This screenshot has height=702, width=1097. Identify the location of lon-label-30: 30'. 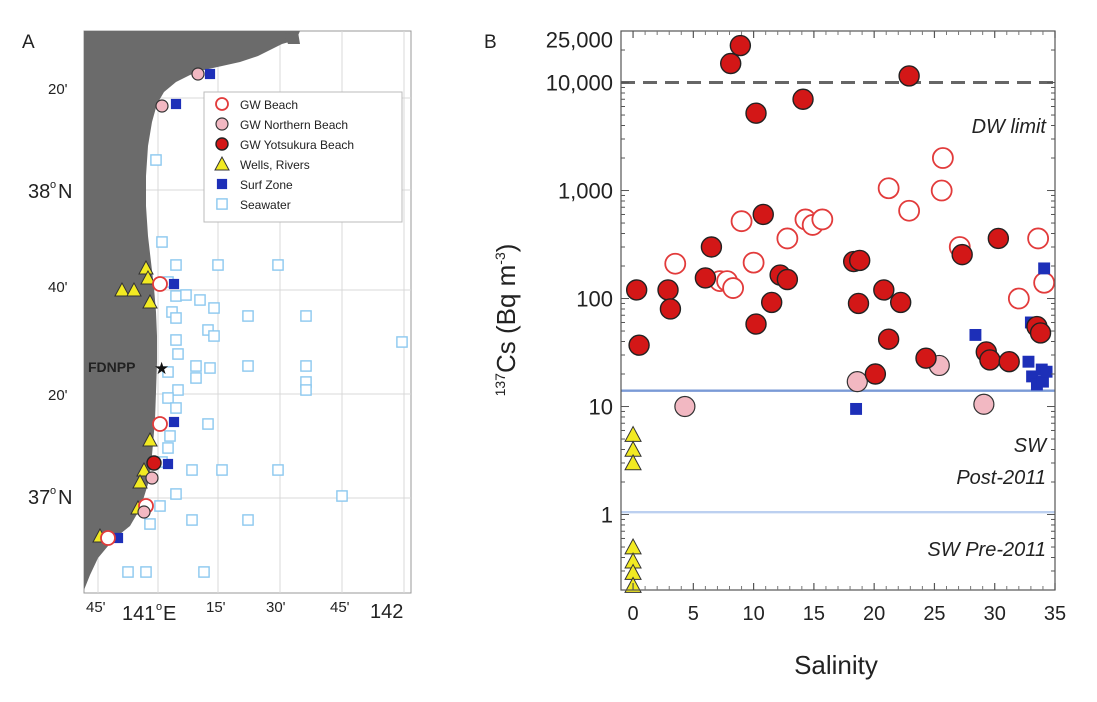
(276, 607).